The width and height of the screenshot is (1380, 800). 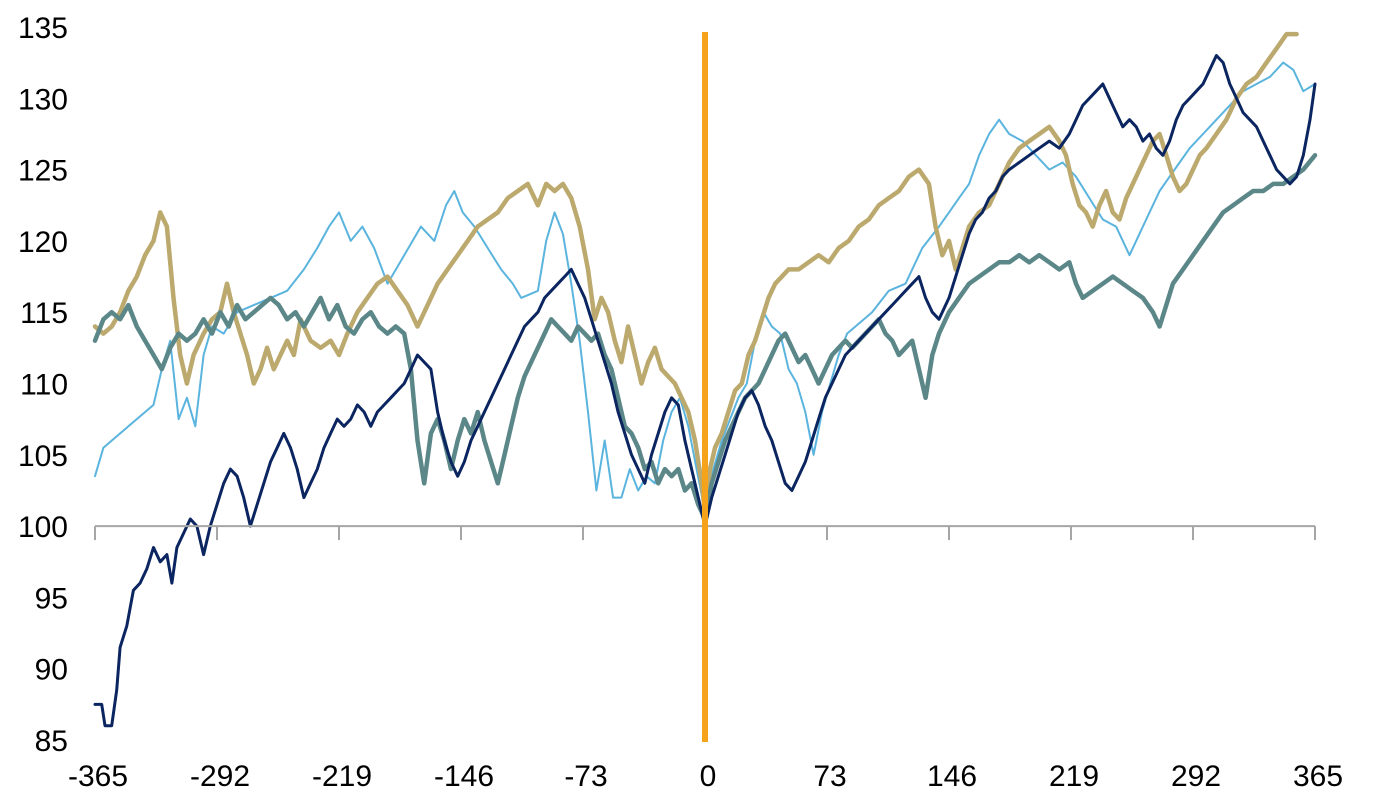 I want to click on y-tick-label: 95, so click(x=51, y=598).